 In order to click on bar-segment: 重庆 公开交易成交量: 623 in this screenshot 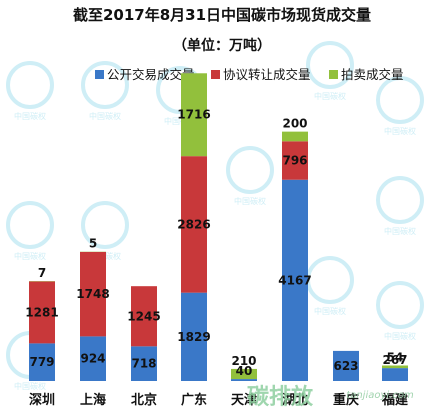, I will do `click(346, 365)`.